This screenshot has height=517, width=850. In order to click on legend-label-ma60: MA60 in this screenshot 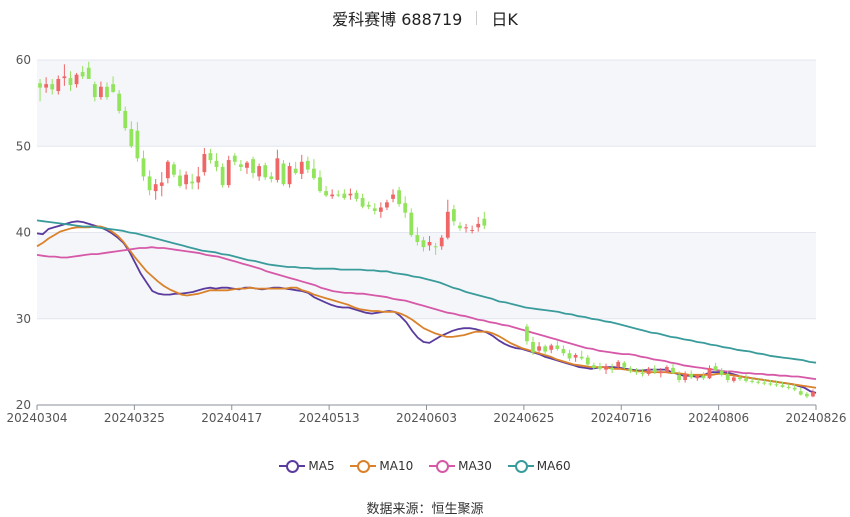, I will do `click(553, 465)`.